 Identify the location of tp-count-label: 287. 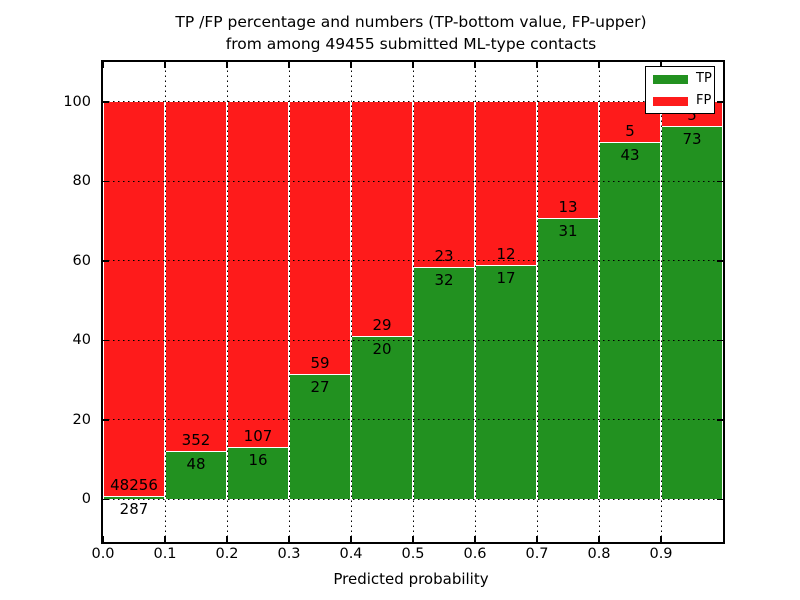
(134, 509).